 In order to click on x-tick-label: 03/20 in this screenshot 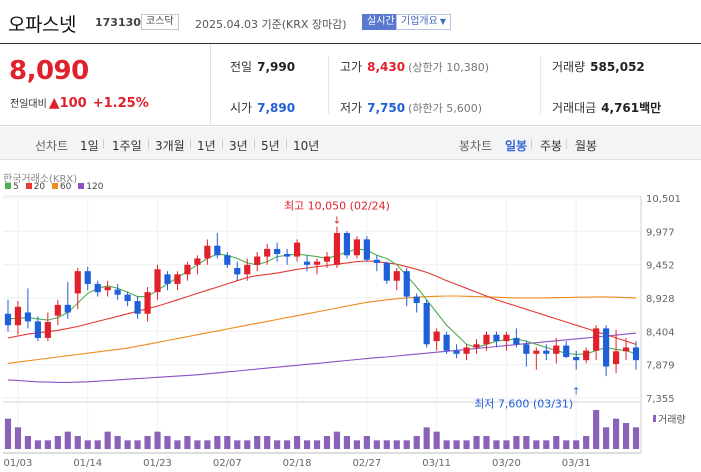, I will do `click(506, 463)`.